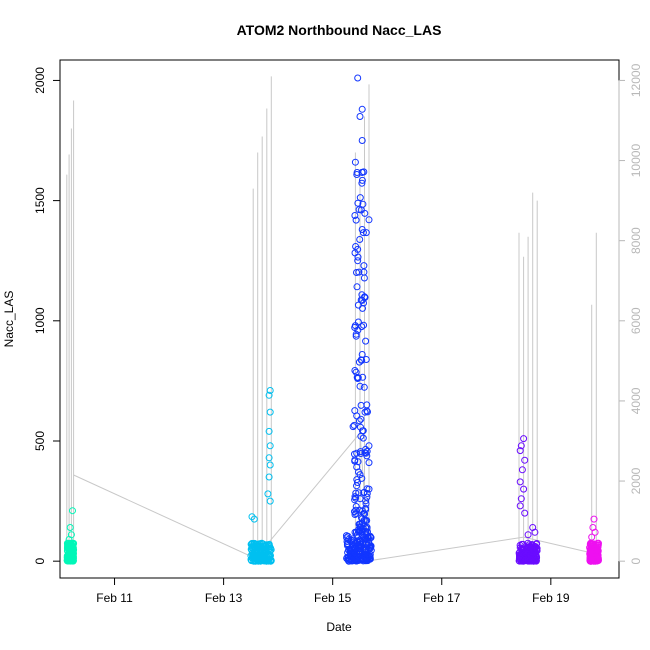  What do you see at coordinates (40, 561) in the screenshot?
I see `y-left-tick-label: 0` at bounding box center [40, 561].